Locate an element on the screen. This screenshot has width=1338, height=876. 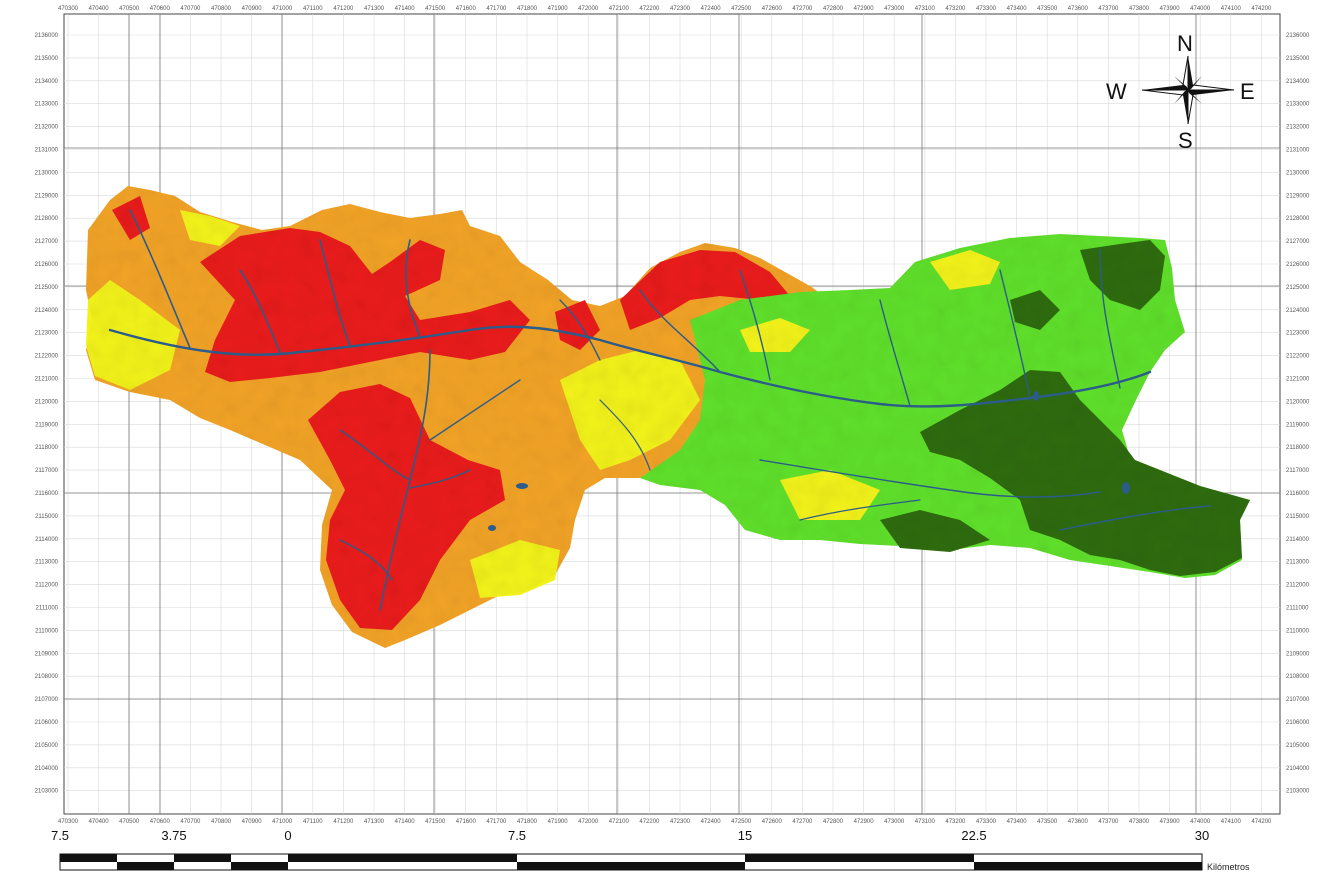
scale-label: 22.5 is located at coordinates (974, 835).